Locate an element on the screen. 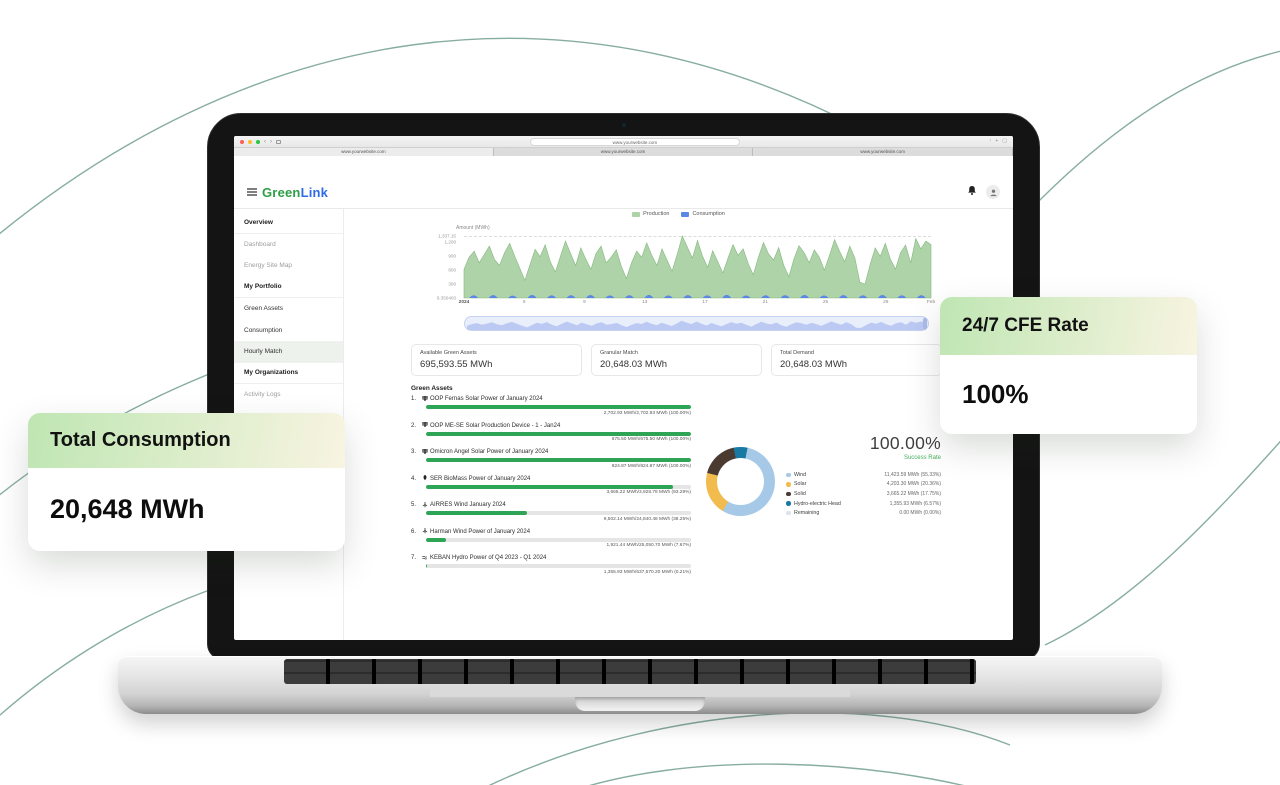  total-consumption-callout: Total Consumption 20,648 MWh is located at coordinates (186, 482).